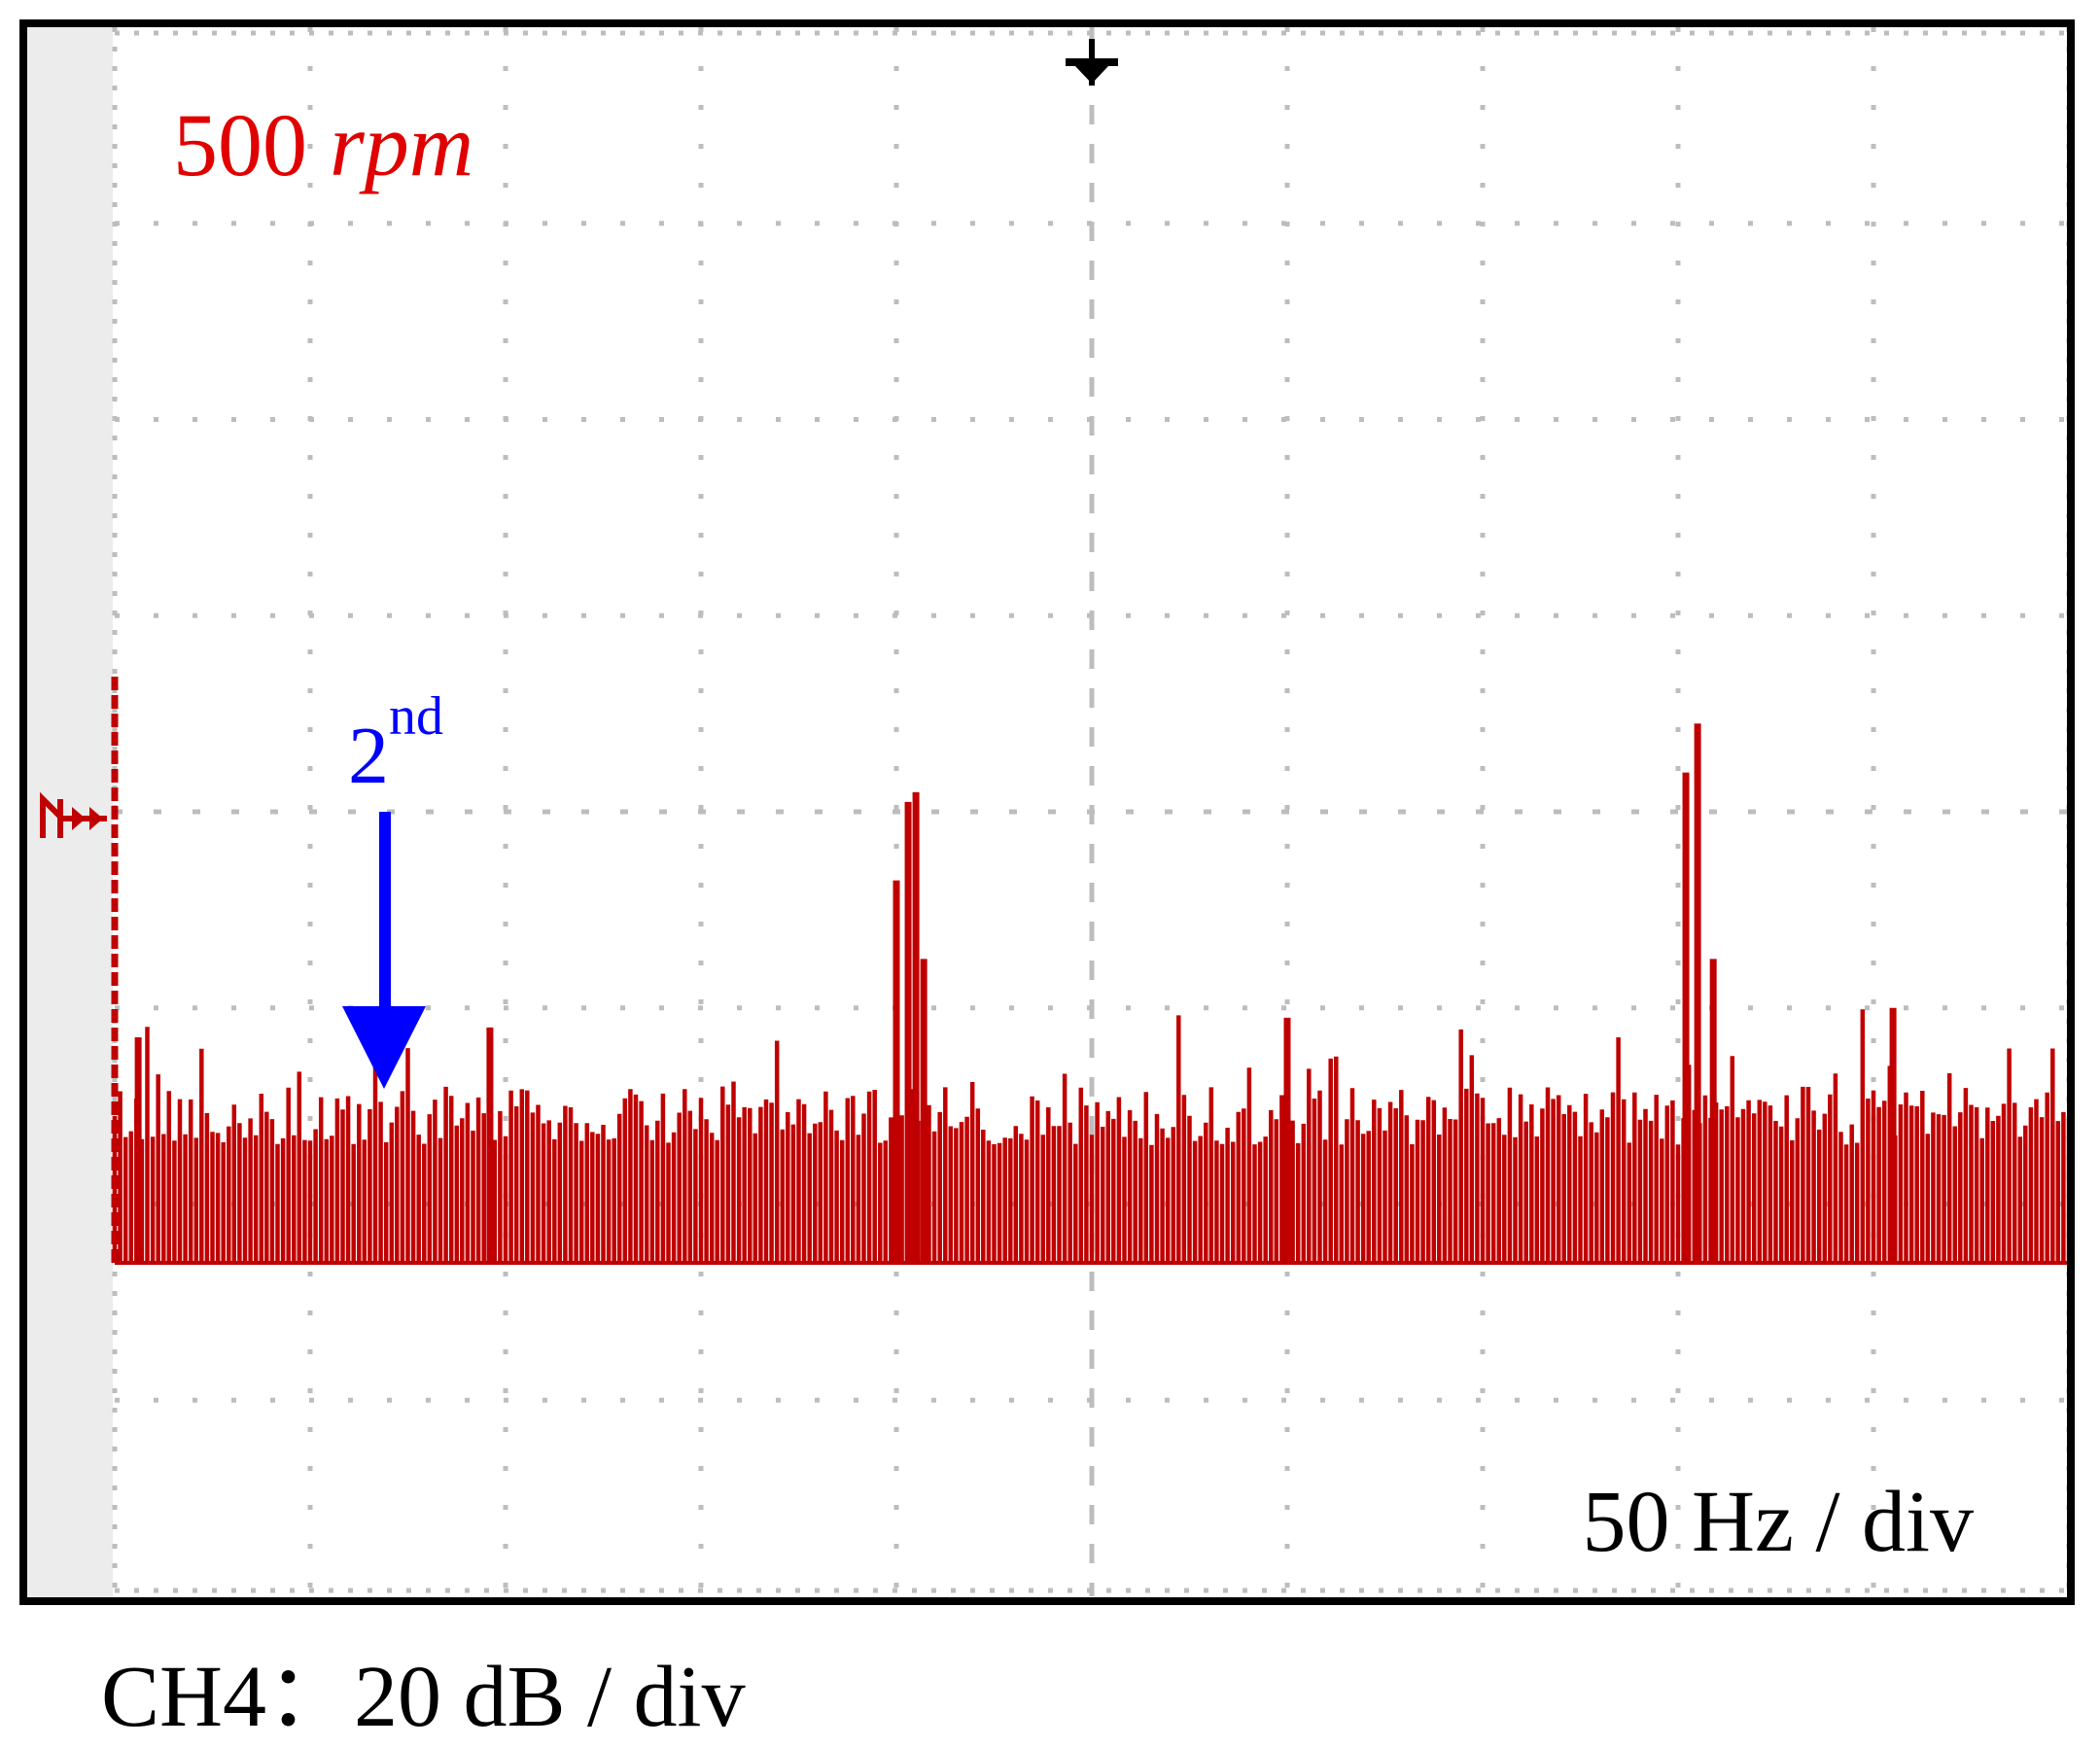  What do you see at coordinates (1092, 62) in the screenshot?
I see `trigger-marker-icon` at bounding box center [1092, 62].